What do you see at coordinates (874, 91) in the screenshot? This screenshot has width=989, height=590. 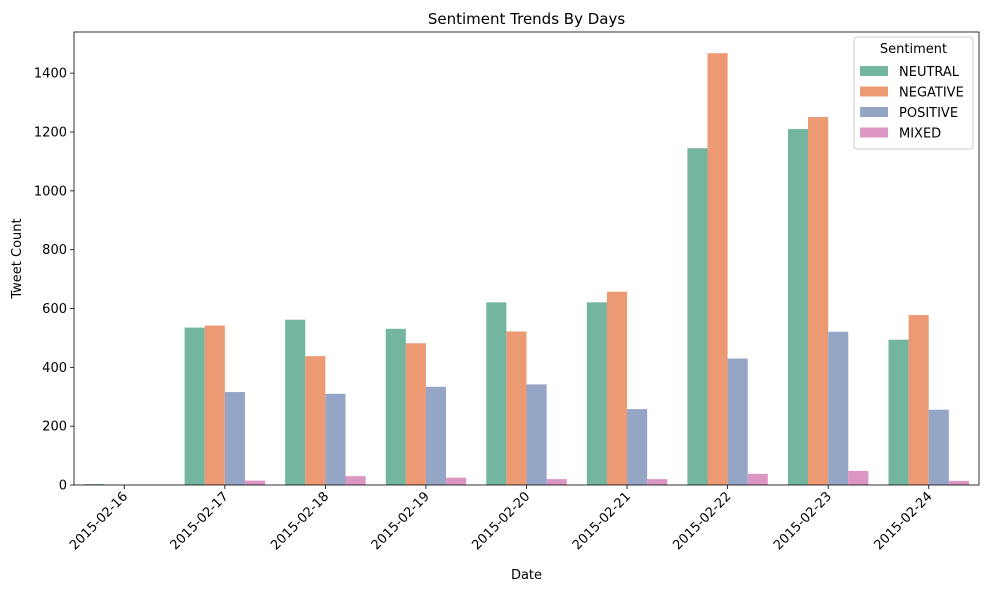 I see `legend-swatch-negative` at bounding box center [874, 91].